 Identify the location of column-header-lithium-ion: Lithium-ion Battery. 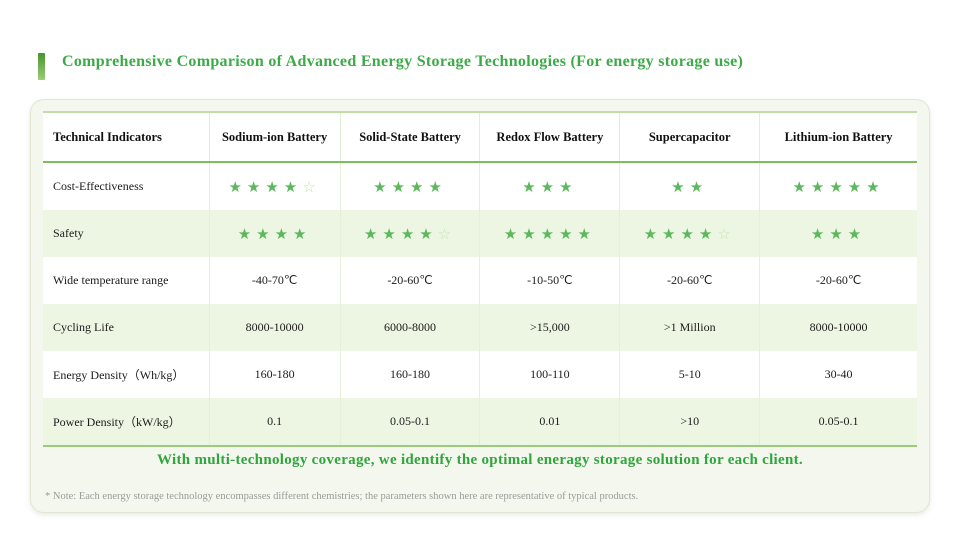
(838, 137).